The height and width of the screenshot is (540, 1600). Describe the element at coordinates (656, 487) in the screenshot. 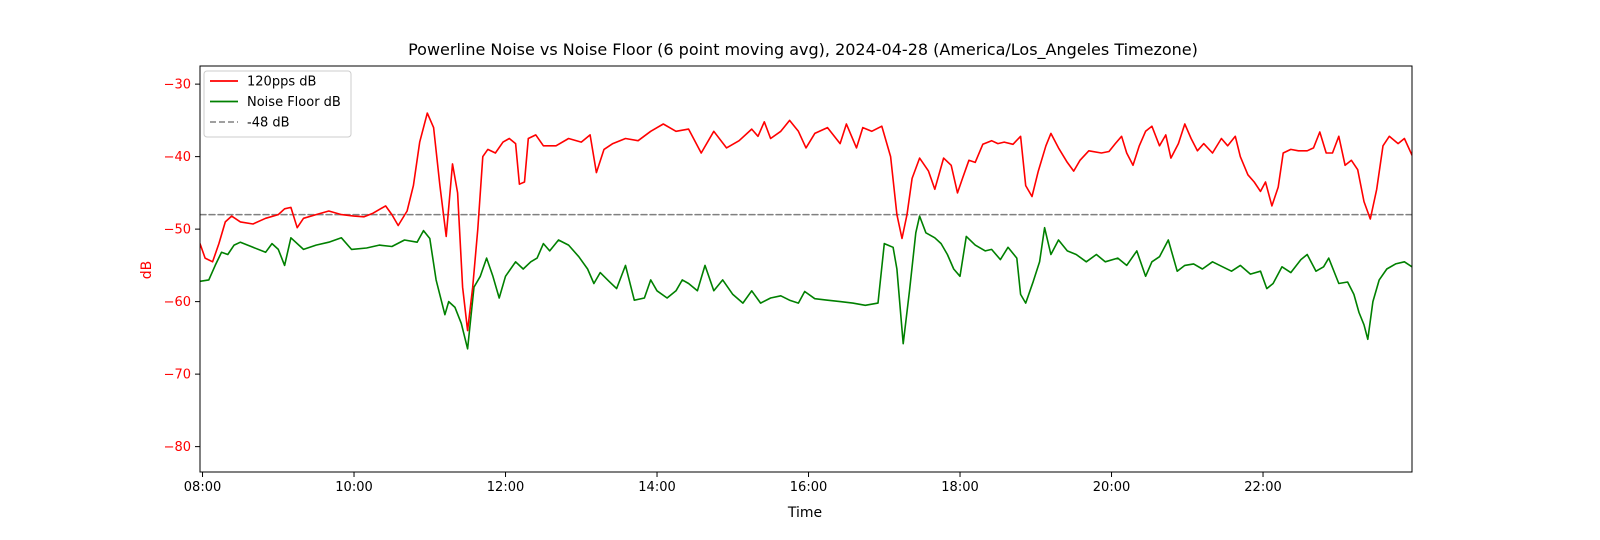

I see `x-tick-label: 14:00` at that location.